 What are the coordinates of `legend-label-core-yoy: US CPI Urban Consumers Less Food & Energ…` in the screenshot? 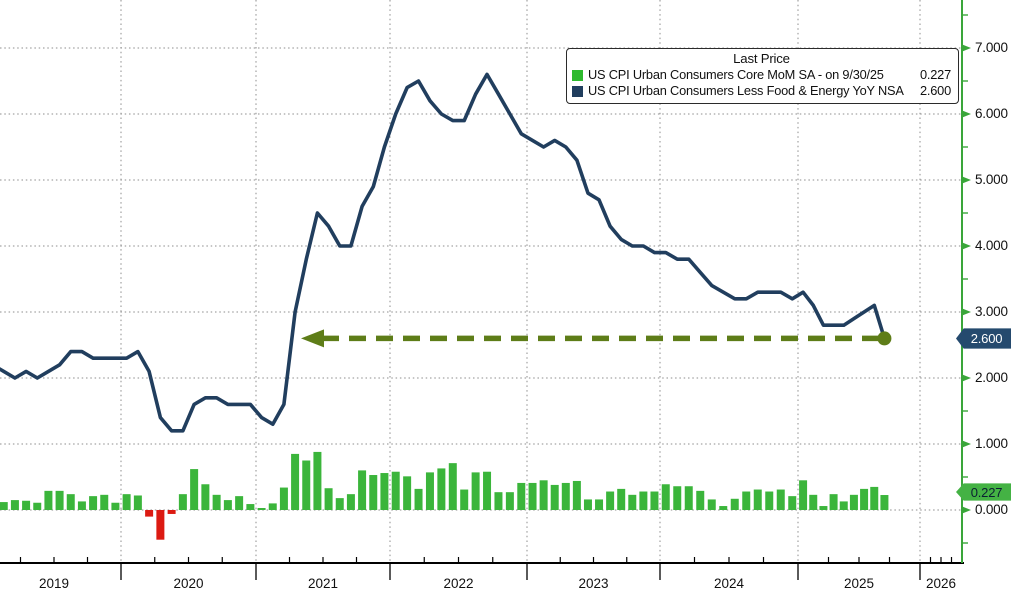 It's located at (746, 90).